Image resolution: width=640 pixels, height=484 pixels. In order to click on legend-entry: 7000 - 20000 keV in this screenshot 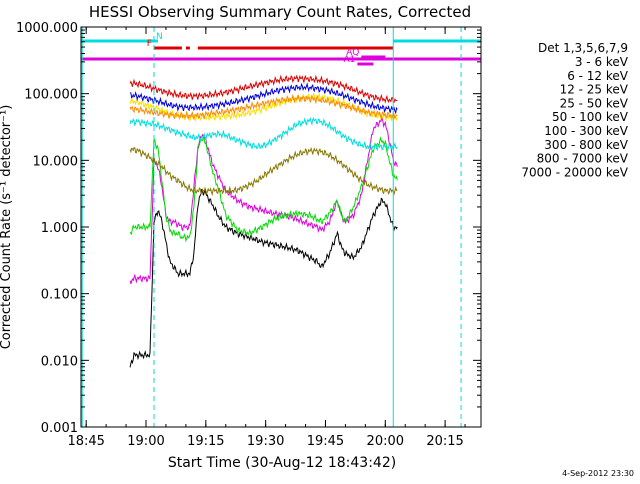, I will do `click(574, 172)`.